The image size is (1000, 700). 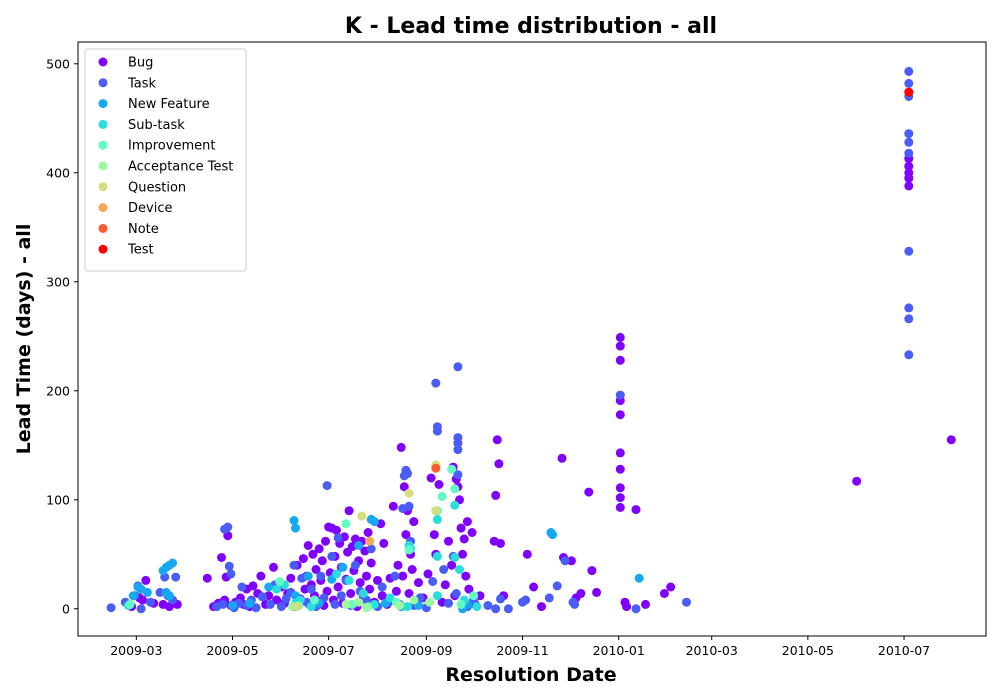 I want to click on legend-entry-label: Improvement, so click(x=171, y=146).